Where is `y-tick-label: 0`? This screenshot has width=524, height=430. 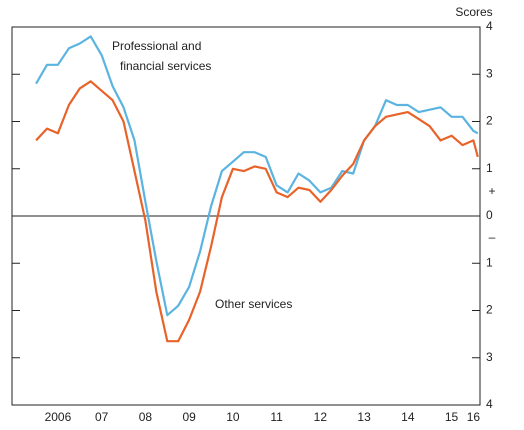 y-tick-label: 0 is located at coordinates (489, 215).